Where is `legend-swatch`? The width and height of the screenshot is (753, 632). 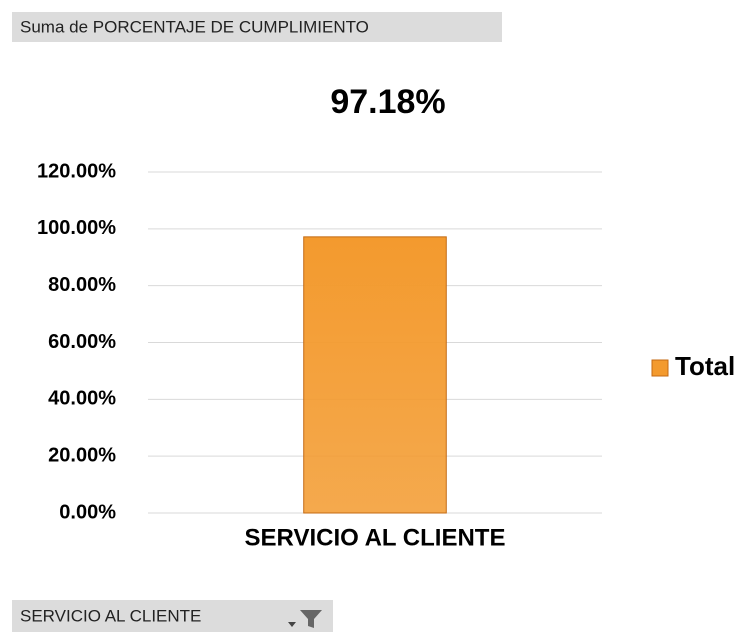 legend-swatch is located at coordinates (660, 368).